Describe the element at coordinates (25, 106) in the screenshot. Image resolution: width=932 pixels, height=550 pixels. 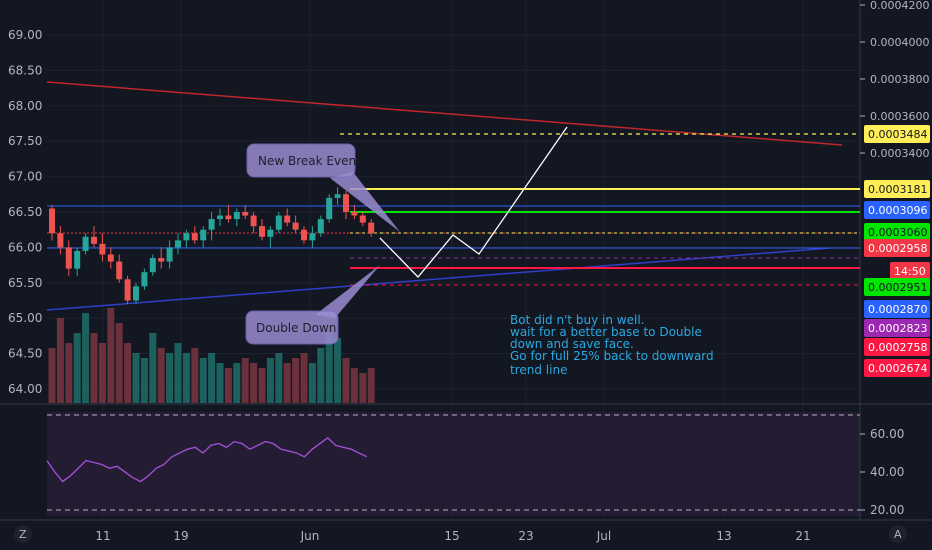
I see `left-tick-label: 68.00` at that location.